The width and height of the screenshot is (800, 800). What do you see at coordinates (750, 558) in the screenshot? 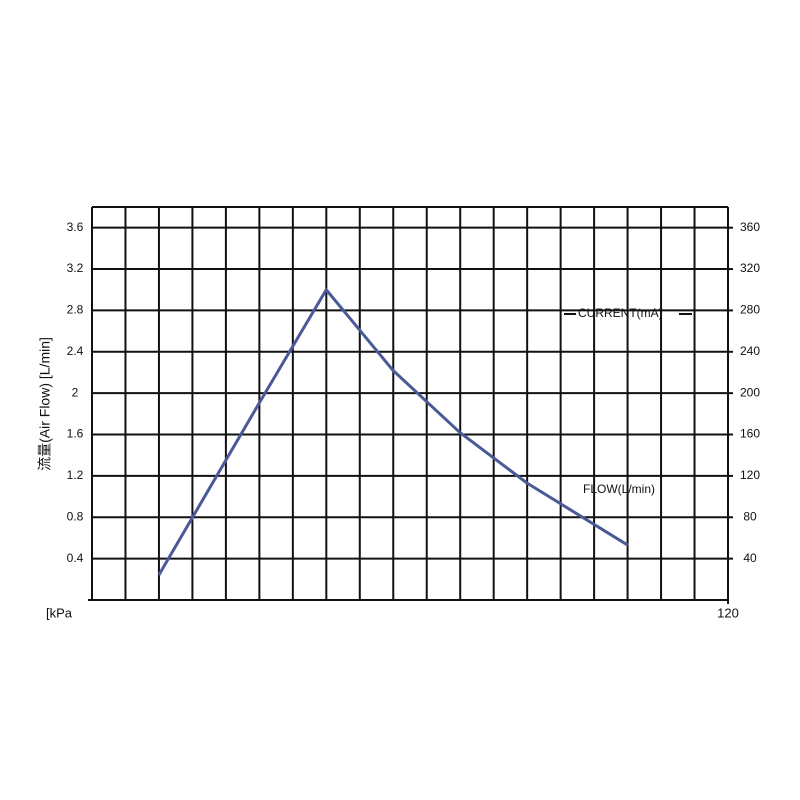
I see `y2-tick-label: 40` at bounding box center [750, 558].